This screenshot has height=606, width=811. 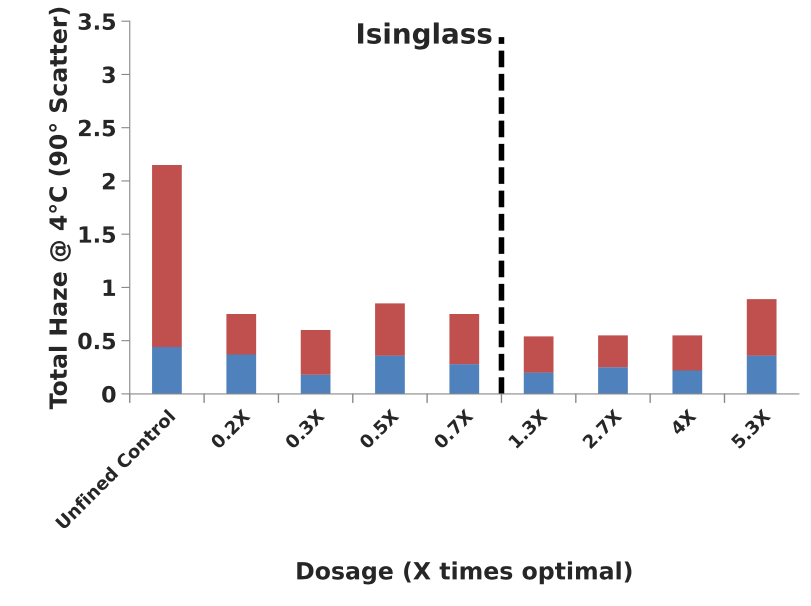 What do you see at coordinates (464, 572) in the screenshot?
I see `x-axis-title: Dosage (X times optimal)` at bounding box center [464, 572].